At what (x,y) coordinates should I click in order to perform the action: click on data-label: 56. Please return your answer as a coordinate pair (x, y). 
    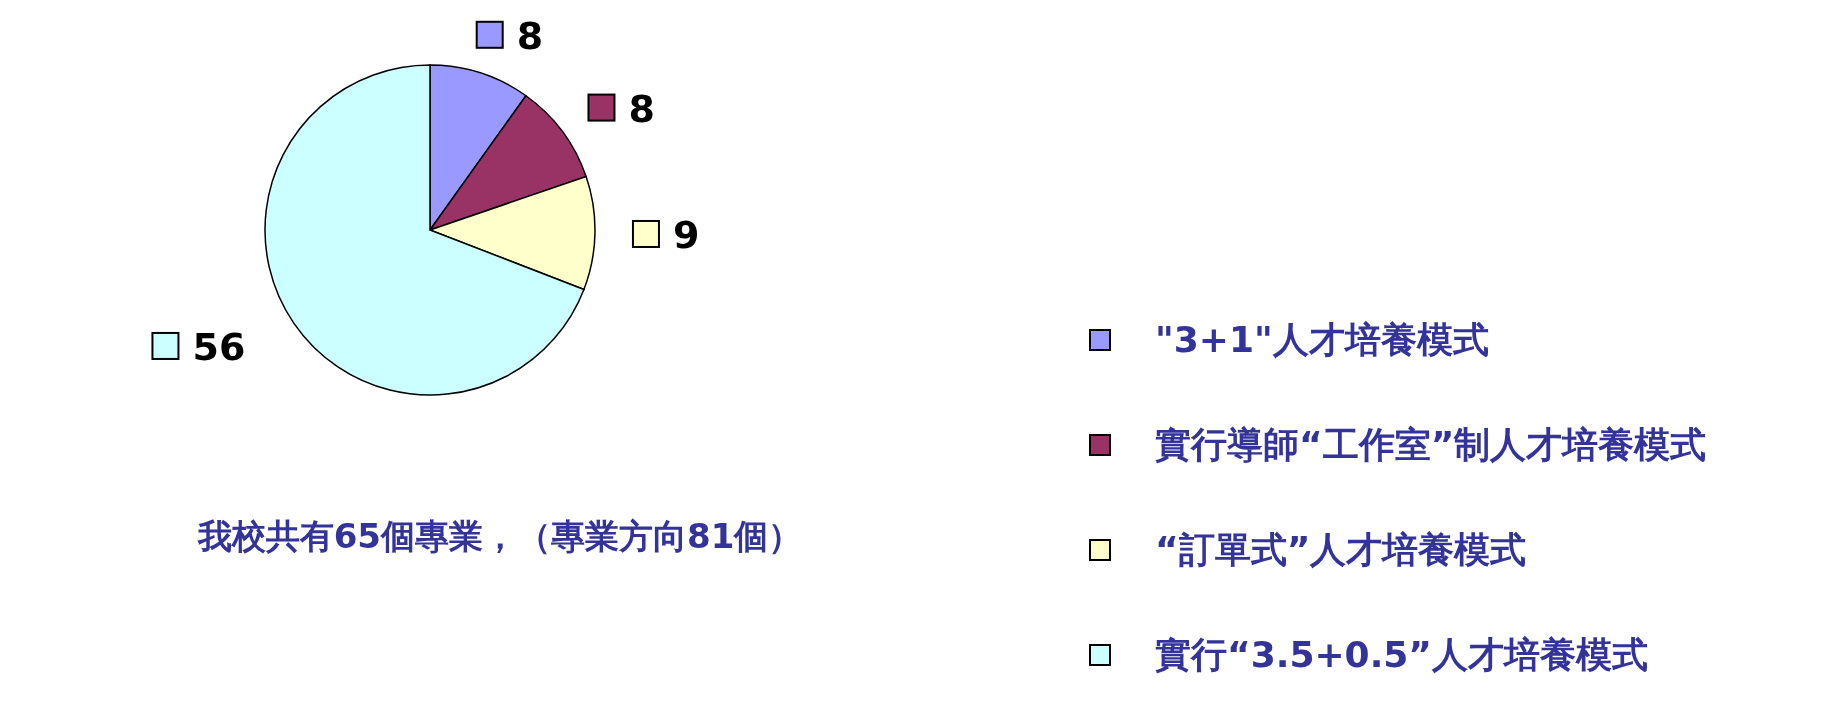
    Looking at the image, I should click on (219, 346).